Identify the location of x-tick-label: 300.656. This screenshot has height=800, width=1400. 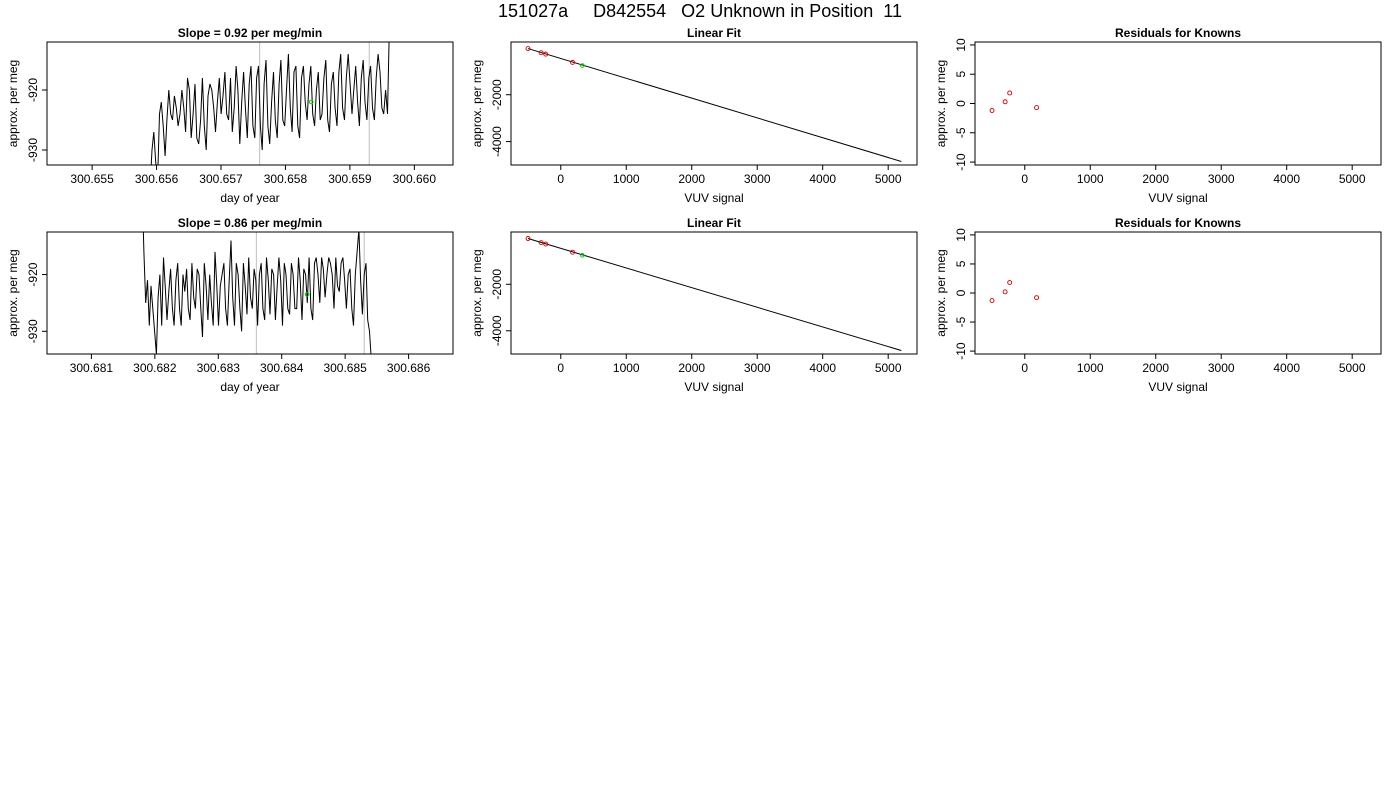
(157, 179).